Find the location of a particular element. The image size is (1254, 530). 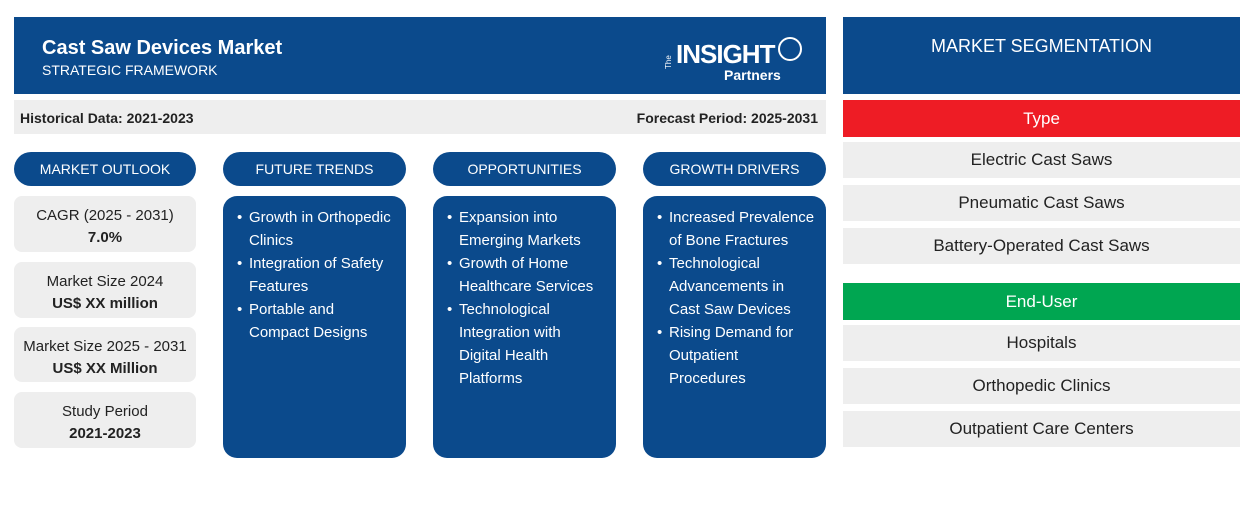

segment-header: End-User is located at coordinates (1041, 301).